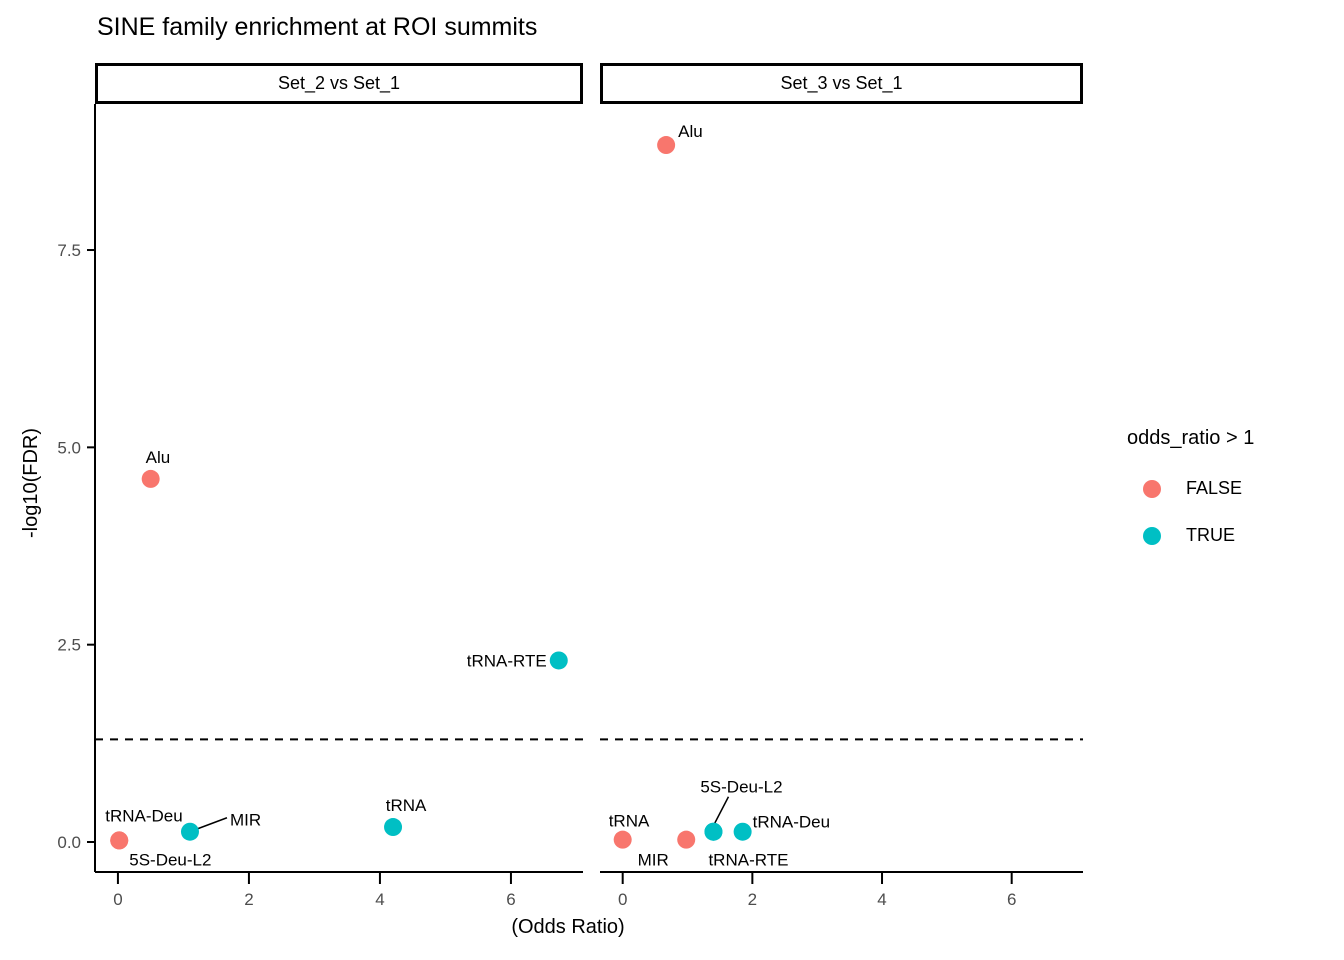  I want to click on x-axis-title: (Odds Ratio), so click(568, 927).